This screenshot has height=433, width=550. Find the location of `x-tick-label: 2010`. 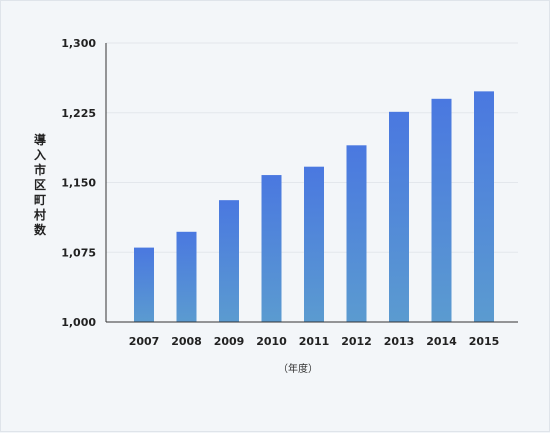

x-tick-label: 2010 is located at coordinates (271, 341).